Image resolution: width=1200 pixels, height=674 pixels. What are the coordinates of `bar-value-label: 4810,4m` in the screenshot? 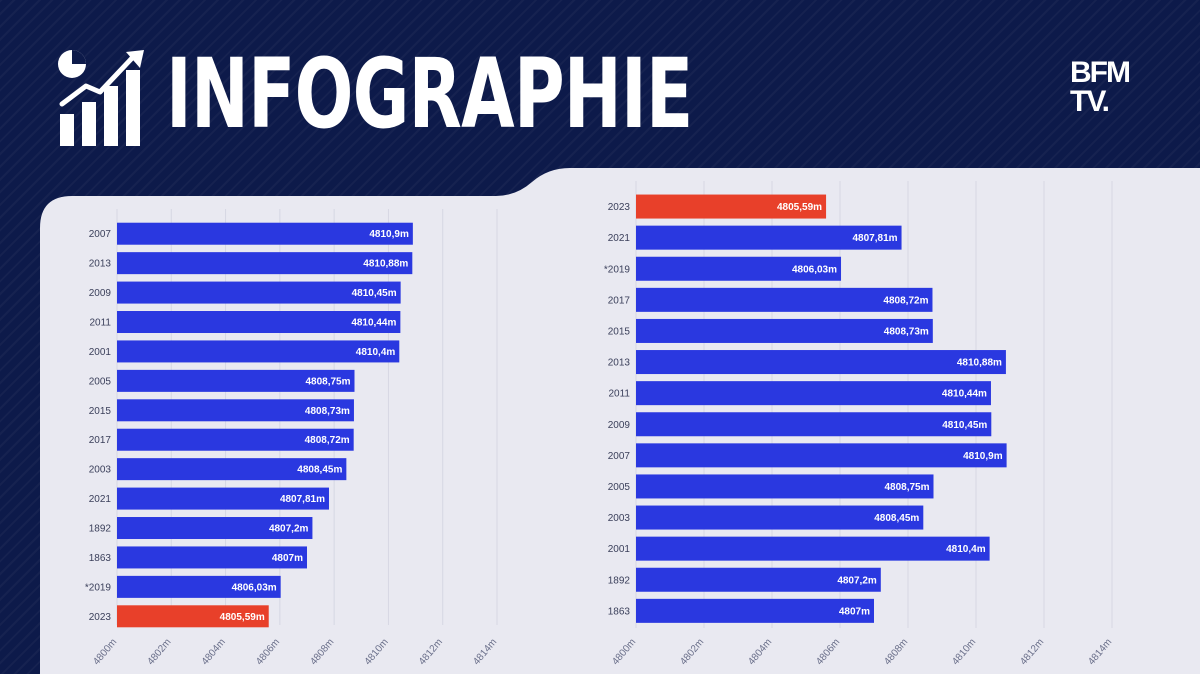 It's located at (376, 352).